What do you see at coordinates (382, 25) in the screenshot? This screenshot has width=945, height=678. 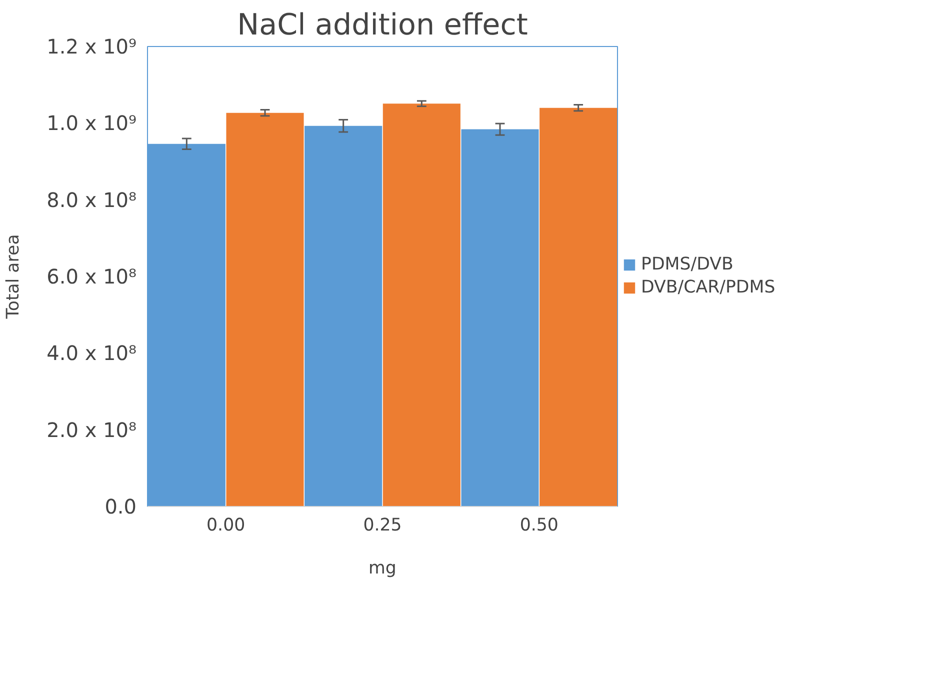 I see `chart-title: NaCl addition effect` at bounding box center [382, 25].